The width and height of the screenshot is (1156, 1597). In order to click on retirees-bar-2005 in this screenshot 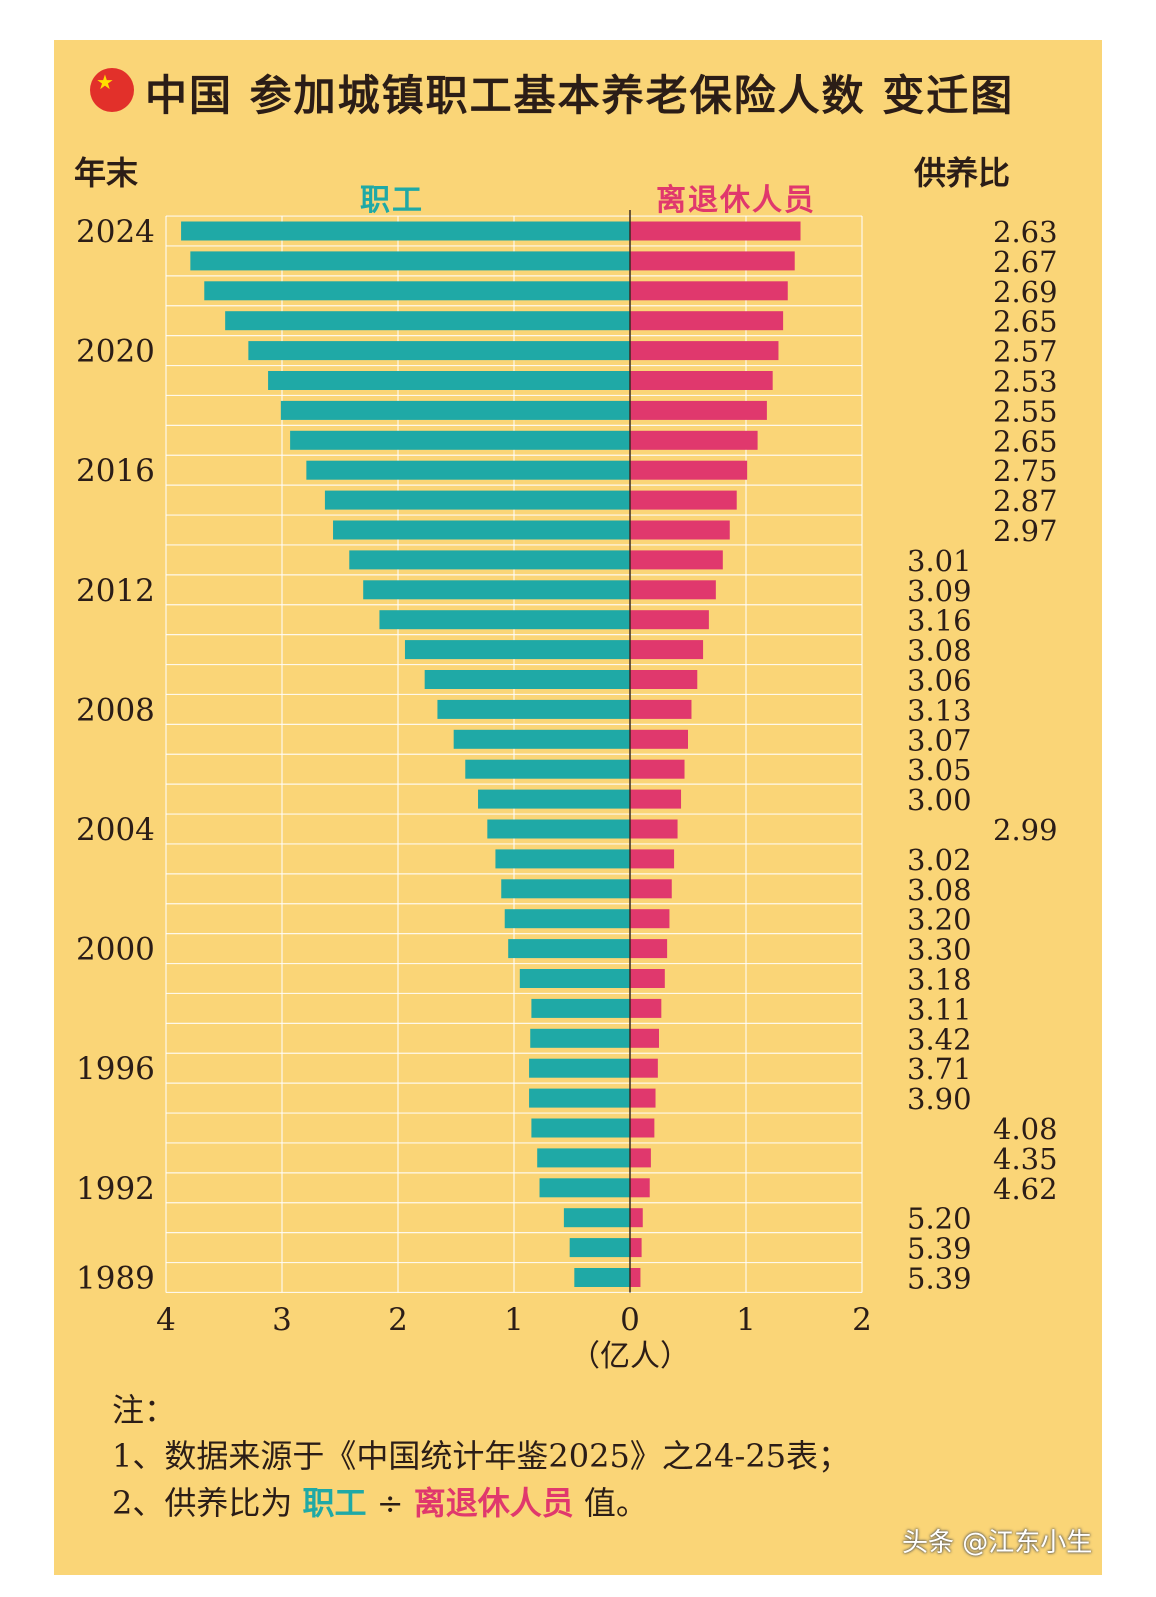, I will do `click(656, 799)`.